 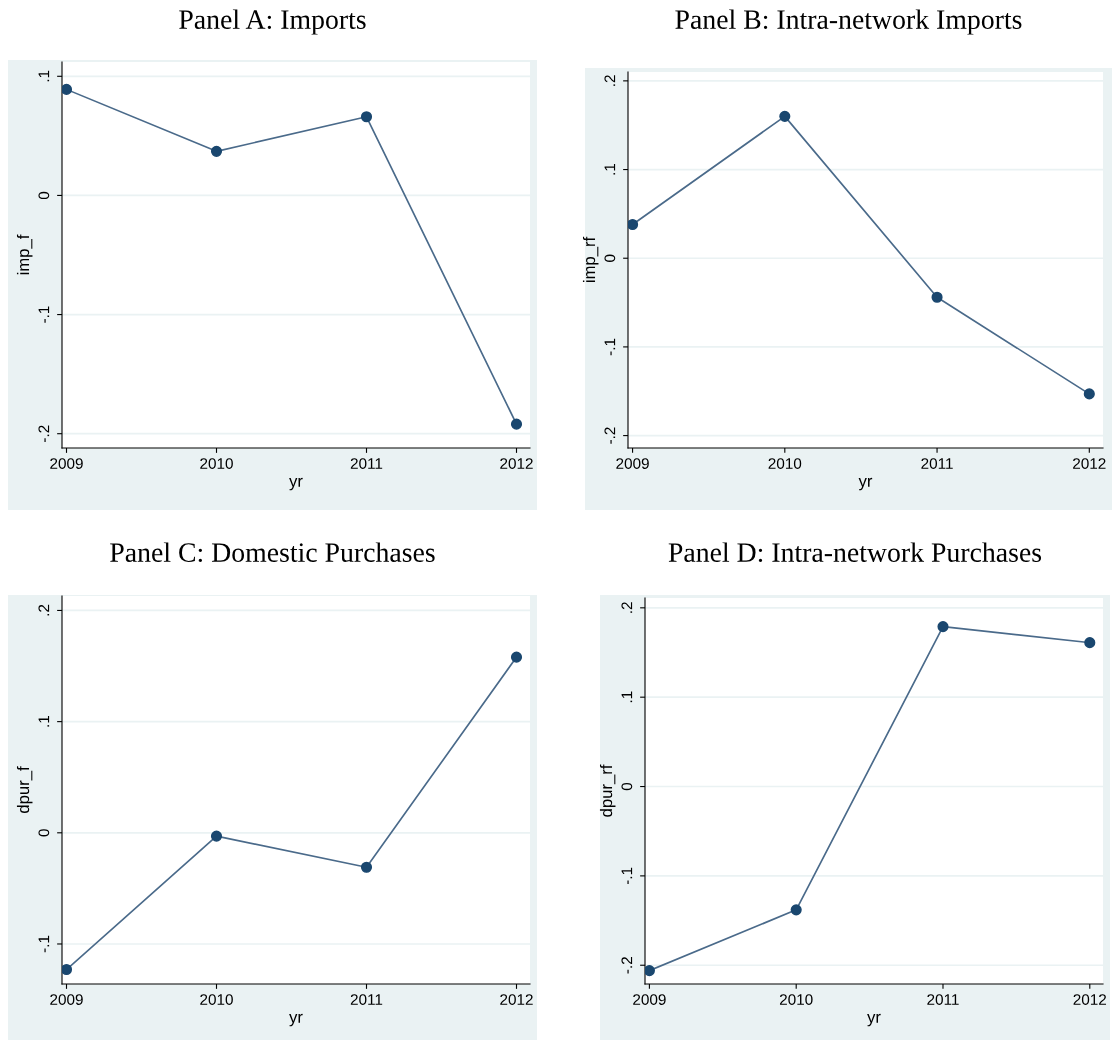 What do you see at coordinates (590, 259) in the screenshot?
I see `y-axis-title: imp_rf` at bounding box center [590, 259].